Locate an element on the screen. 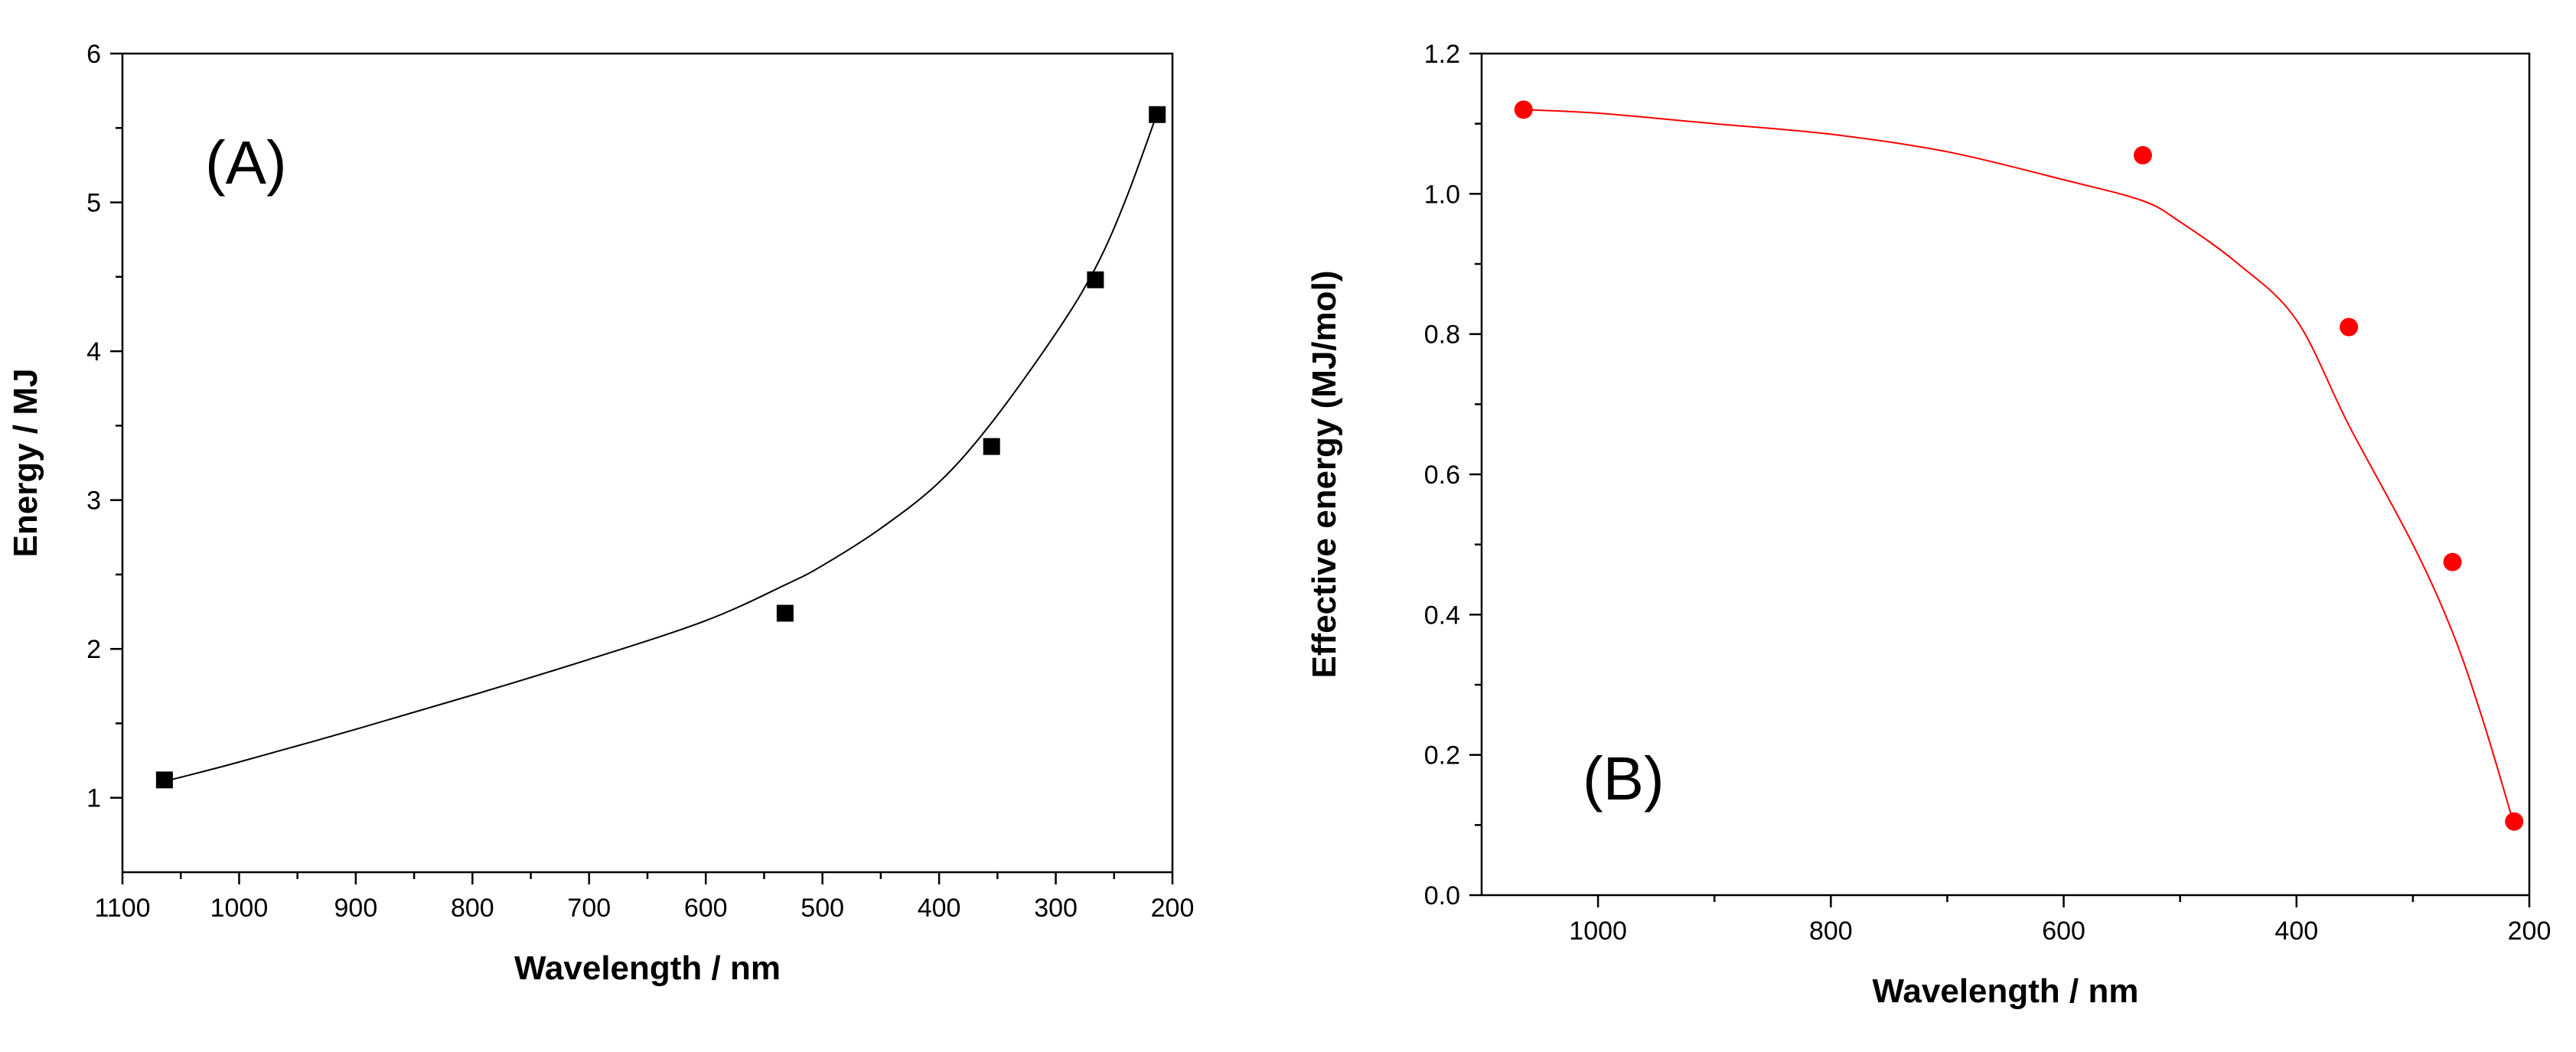 The height and width of the screenshot is (1052, 2576). x-tick-label: 900 is located at coordinates (356, 908).